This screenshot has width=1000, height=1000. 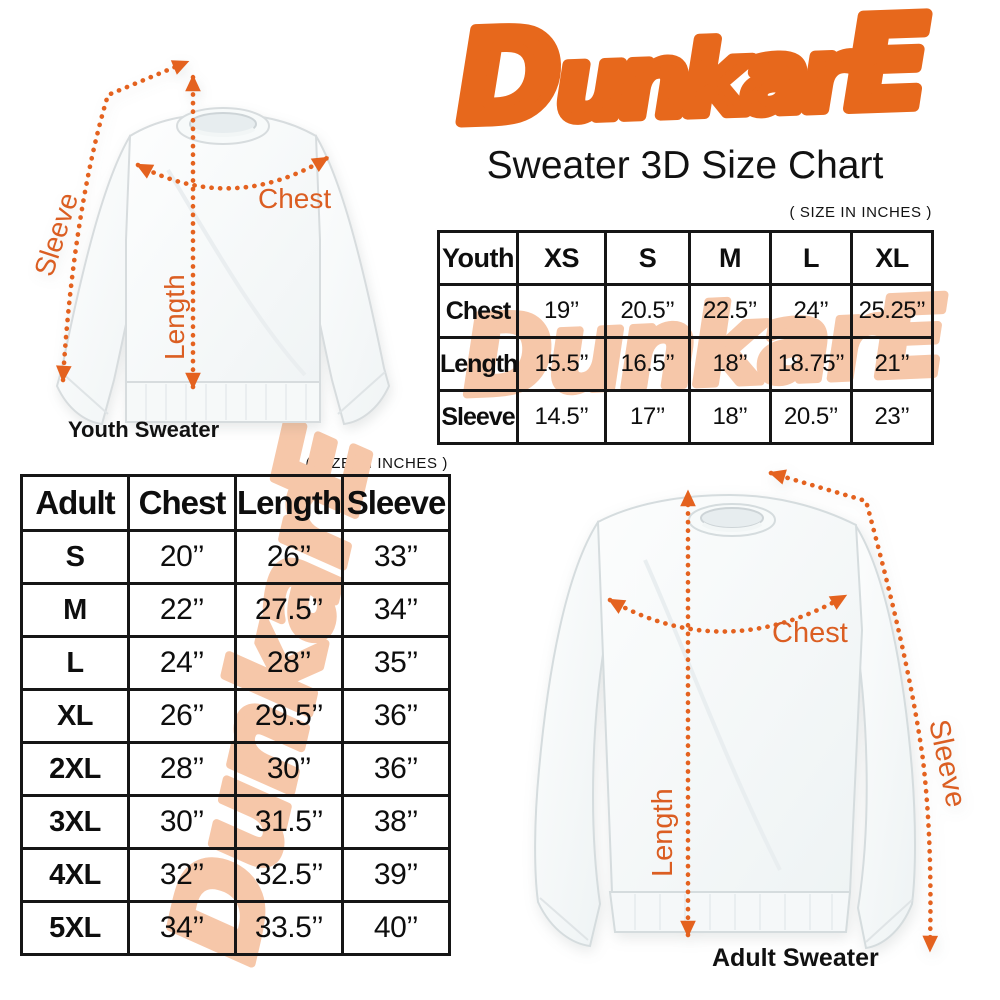 What do you see at coordinates (174, 317) in the screenshot?
I see `youth-length-label: Length` at bounding box center [174, 317].